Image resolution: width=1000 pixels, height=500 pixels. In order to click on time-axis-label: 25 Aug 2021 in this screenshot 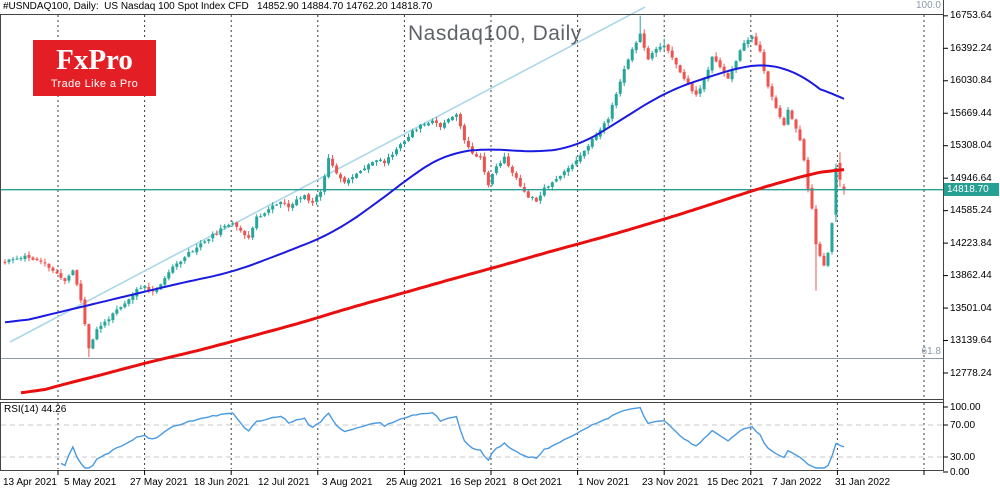, I will do `click(414, 482)`.